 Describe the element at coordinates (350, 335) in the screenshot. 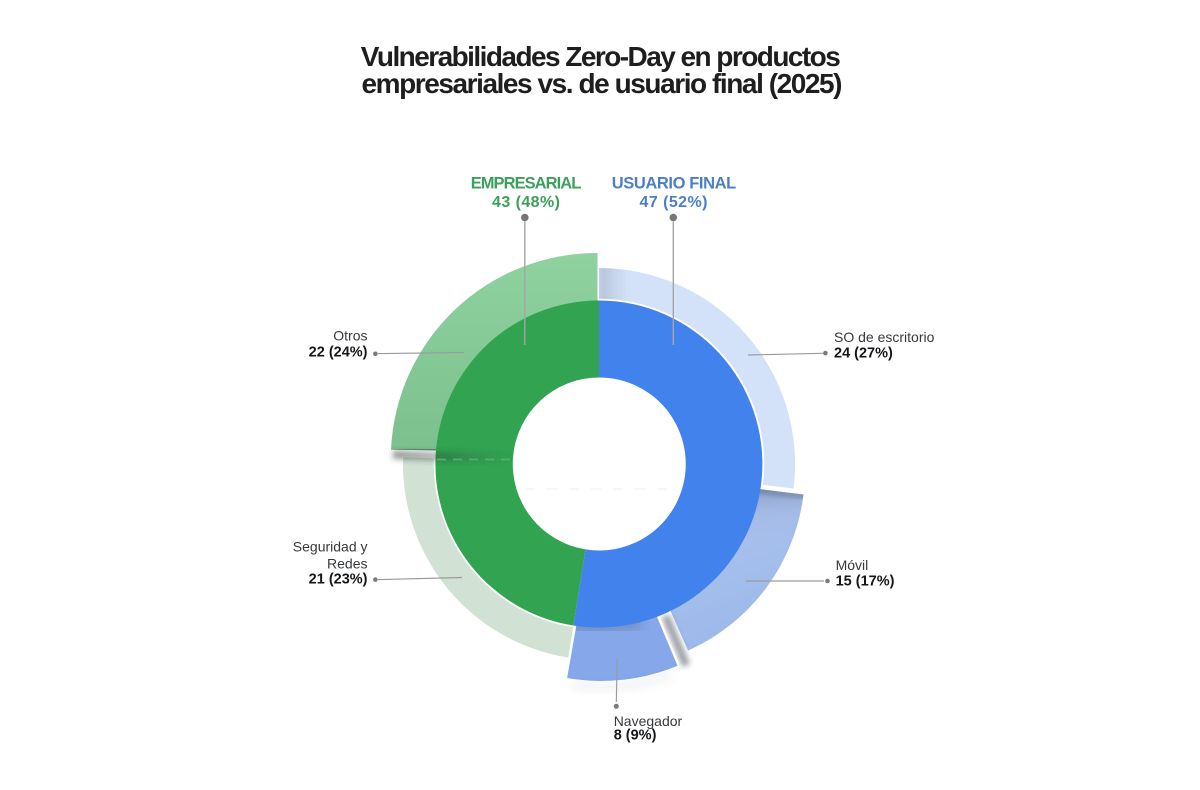

I see `svg-text: Otros` at that location.